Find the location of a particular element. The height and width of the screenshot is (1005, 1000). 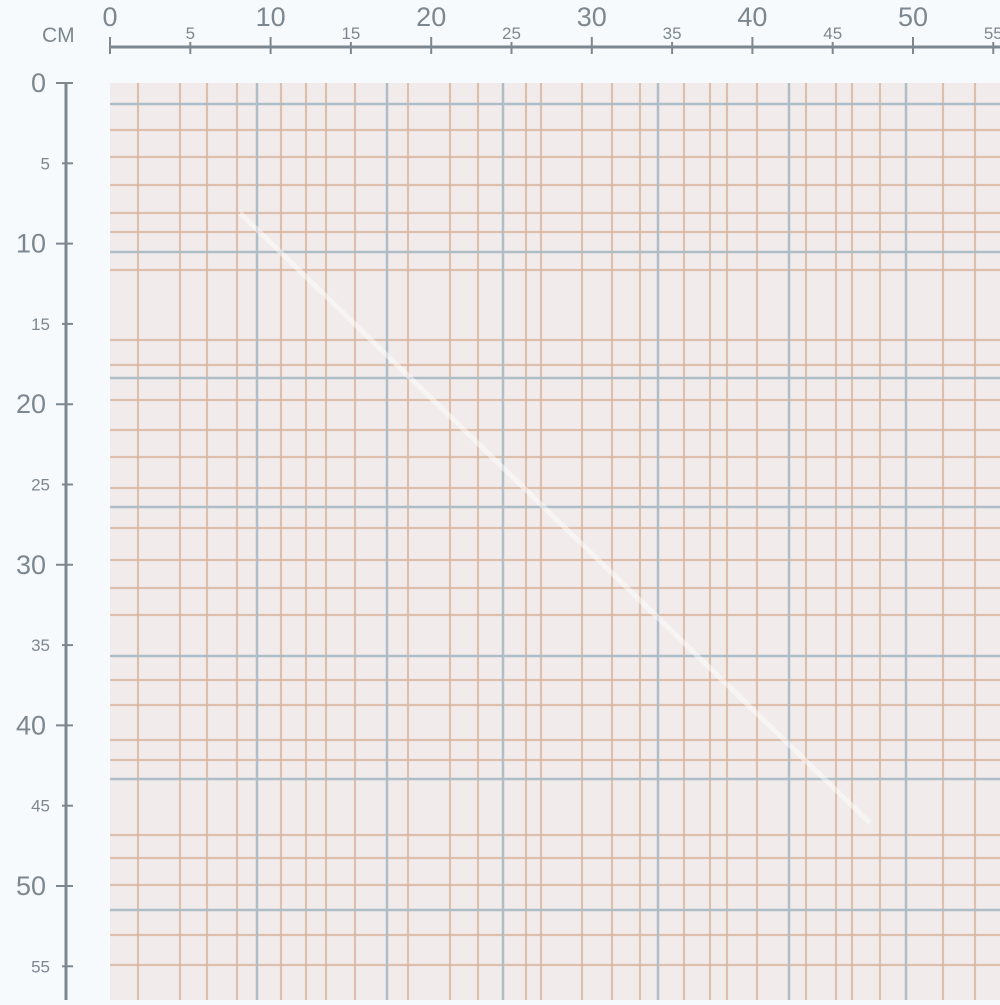

horizontal-ruler: 0 5 10 15 20 25 30 35 40 45 50 55 is located at coordinates (551, 28).